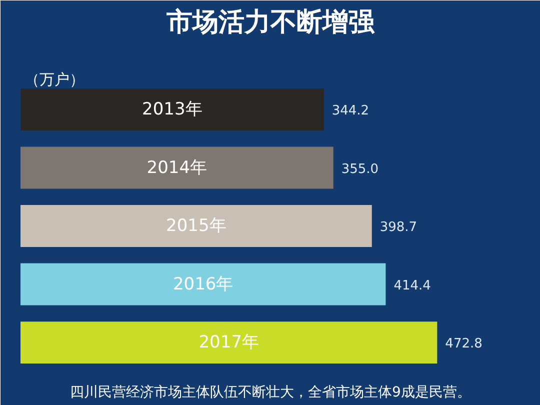  What do you see at coordinates (270, 392) in the screenshot?
I see `text: 四川民营经济市场主体队伍不断壮大，全省市场主体9成是民营。` at bounding box center [270, 392].